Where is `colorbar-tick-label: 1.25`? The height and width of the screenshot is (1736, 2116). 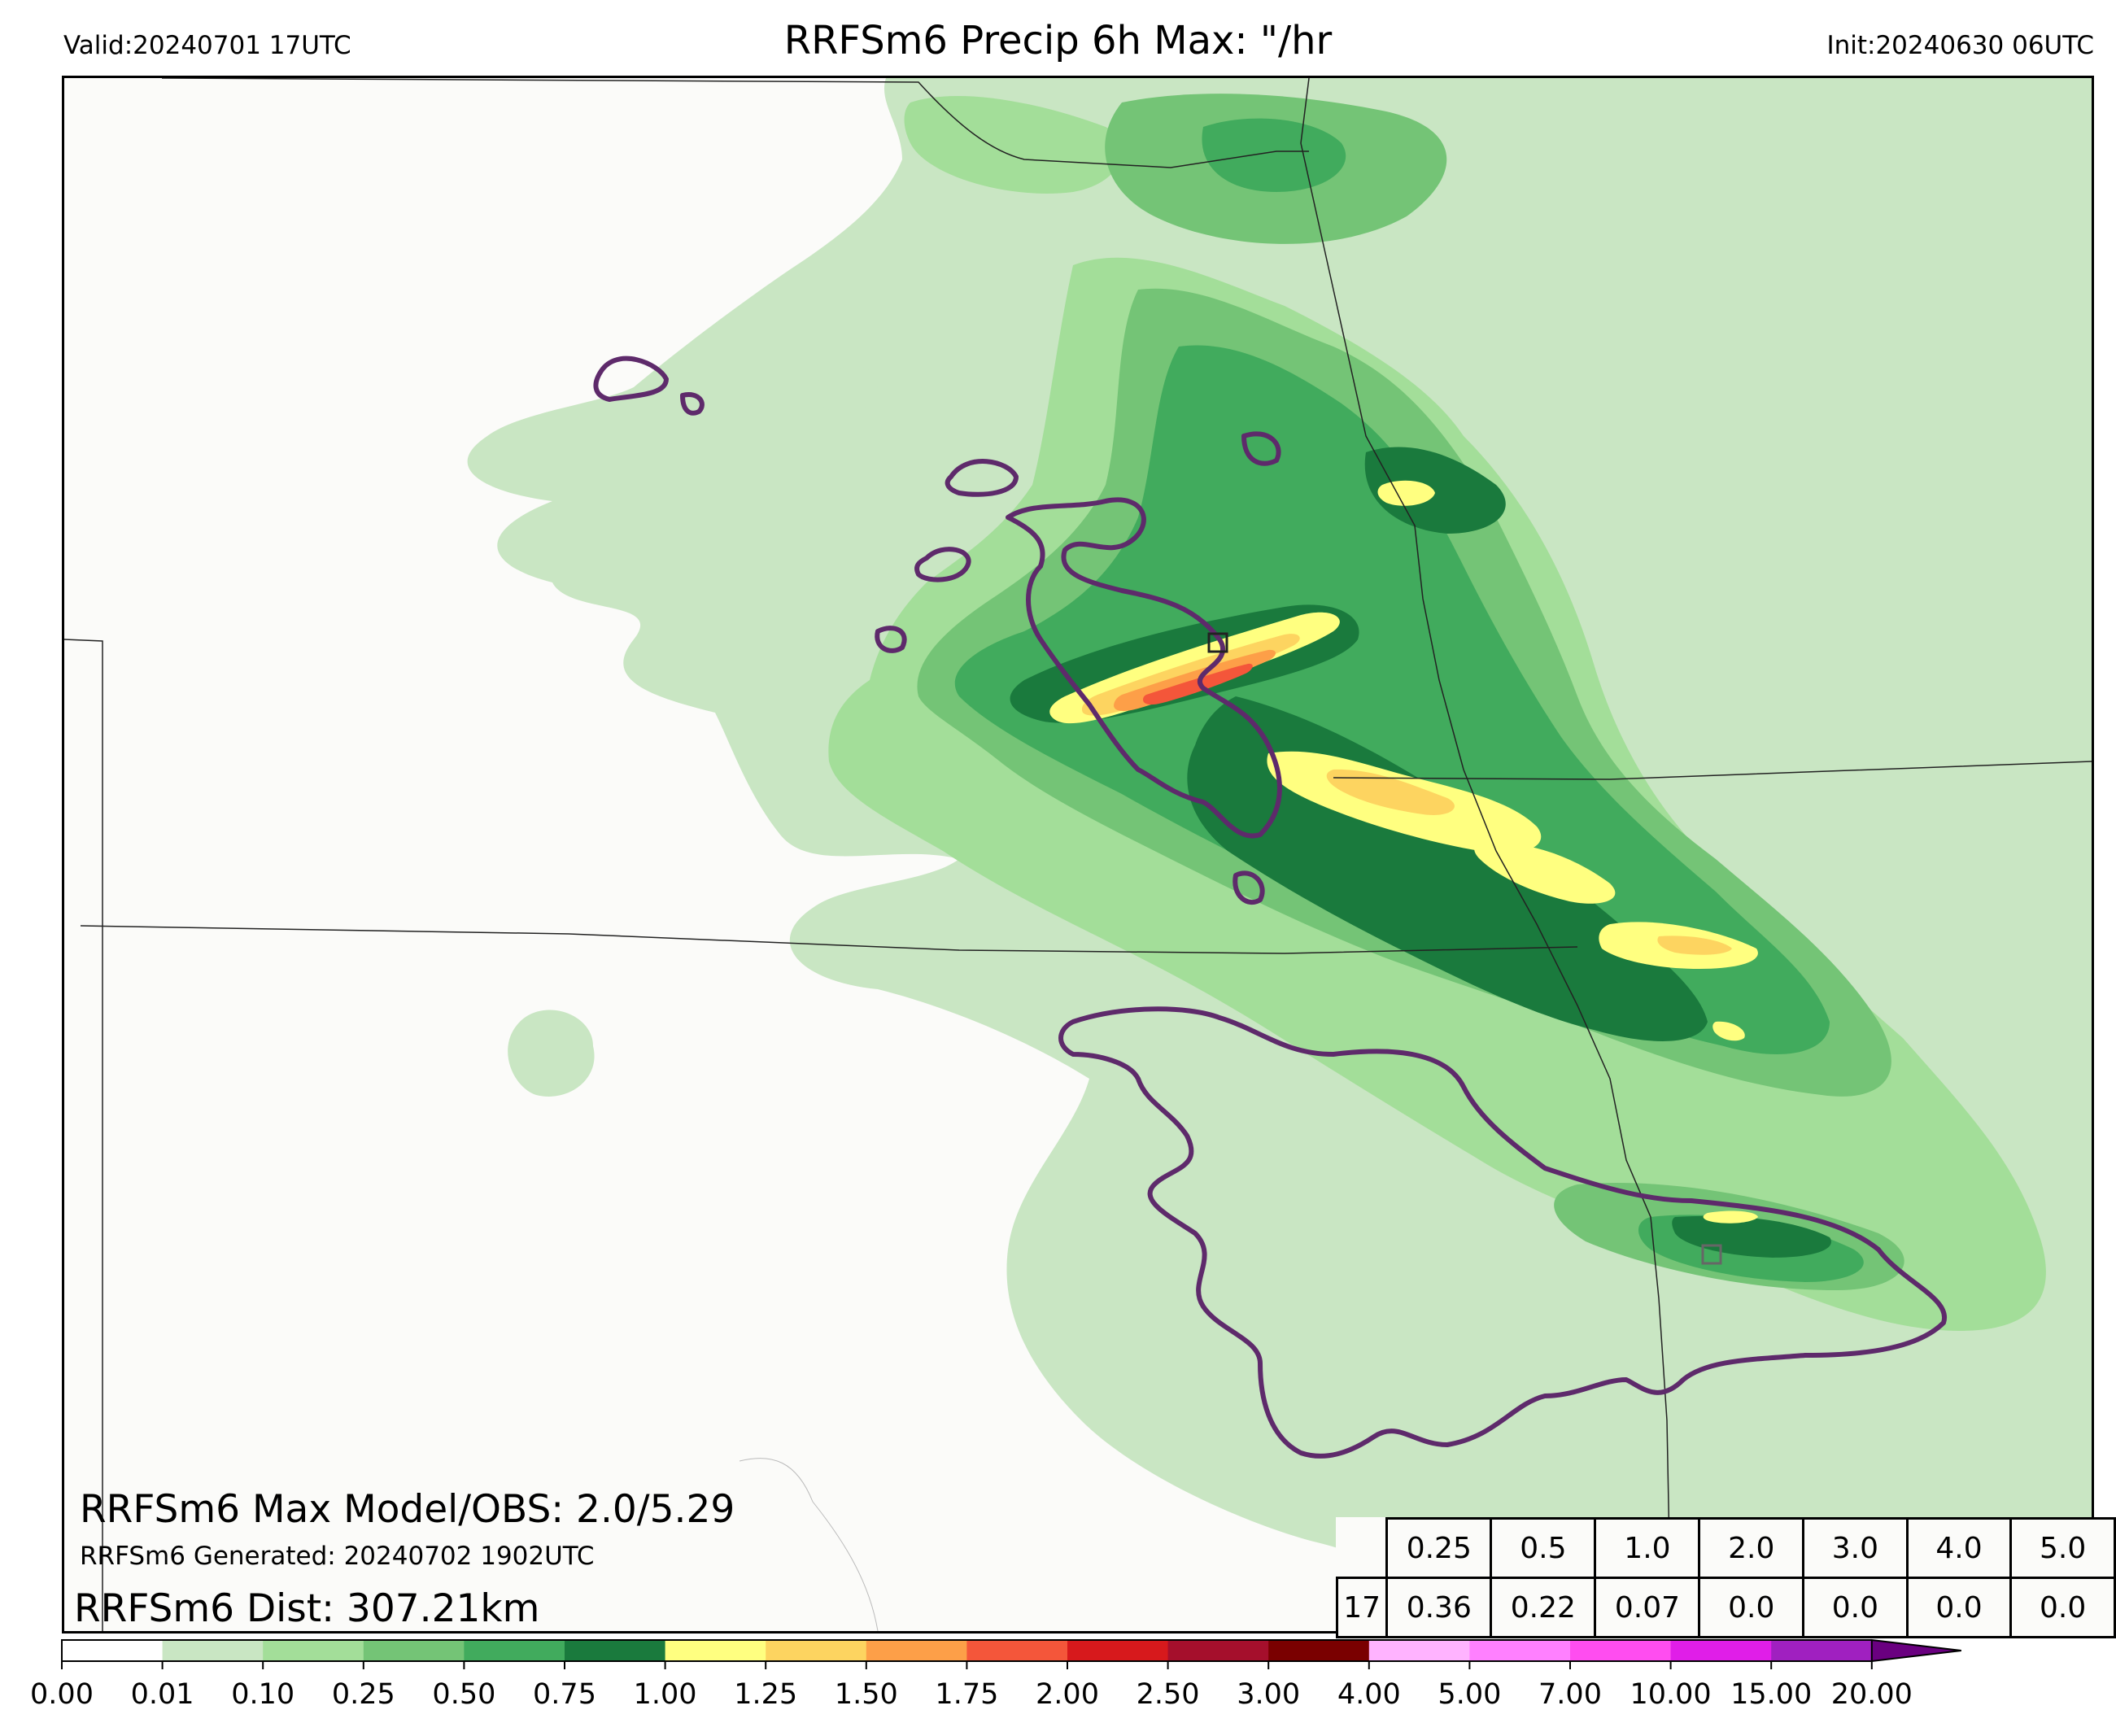 colorbar-tick-label: 1.25 is located at coordinates (765, 1694).